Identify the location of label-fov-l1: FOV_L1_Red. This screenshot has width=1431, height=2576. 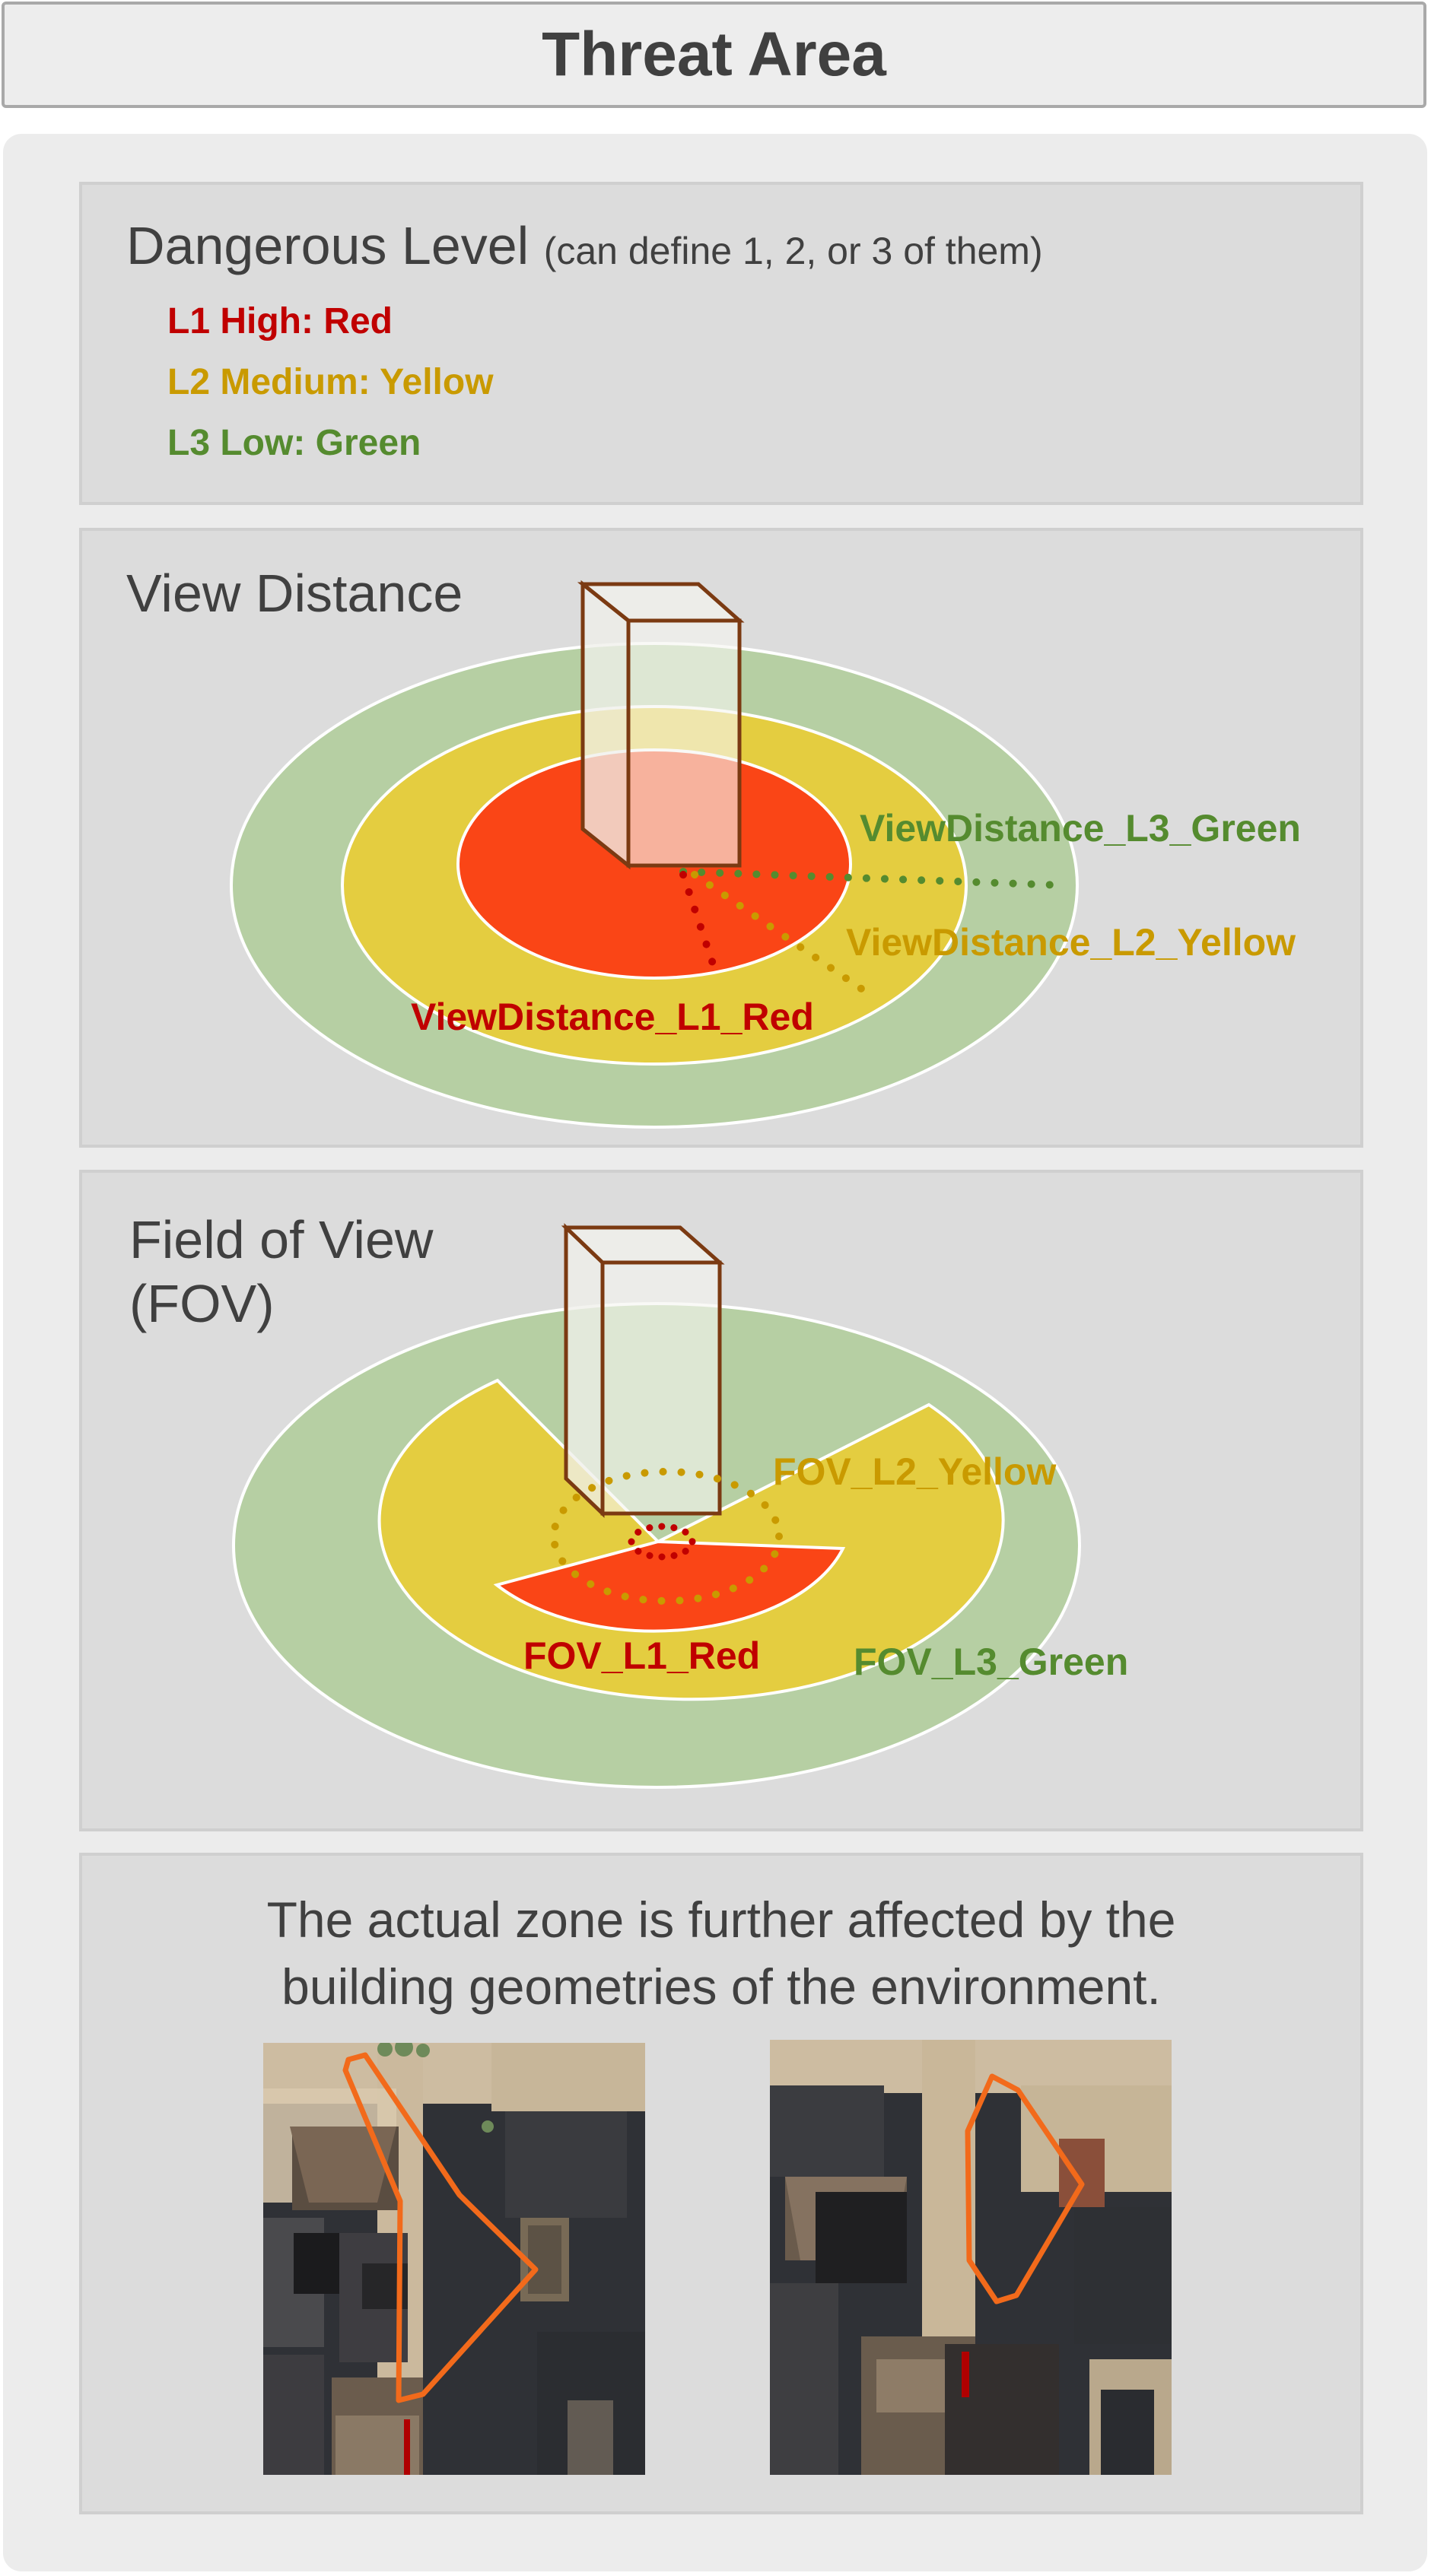
(641, 1655).